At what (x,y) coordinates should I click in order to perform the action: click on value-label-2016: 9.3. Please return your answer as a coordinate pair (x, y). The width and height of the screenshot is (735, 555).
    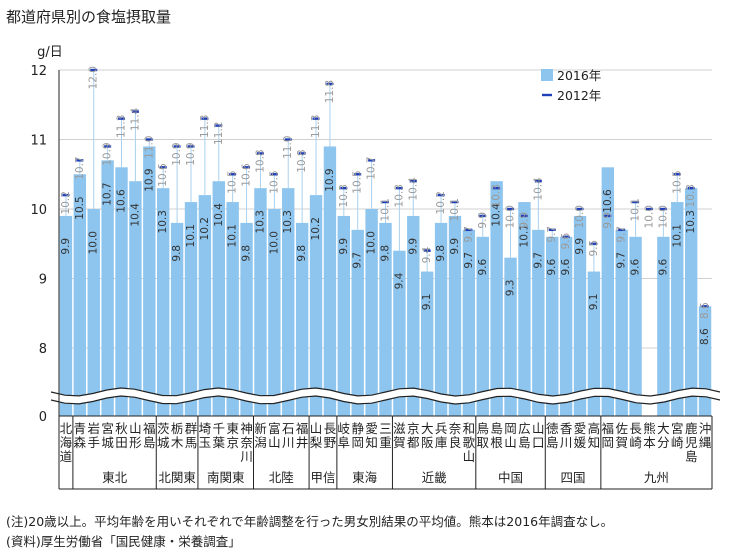
    Looking at the image, I should click on (511, 288).